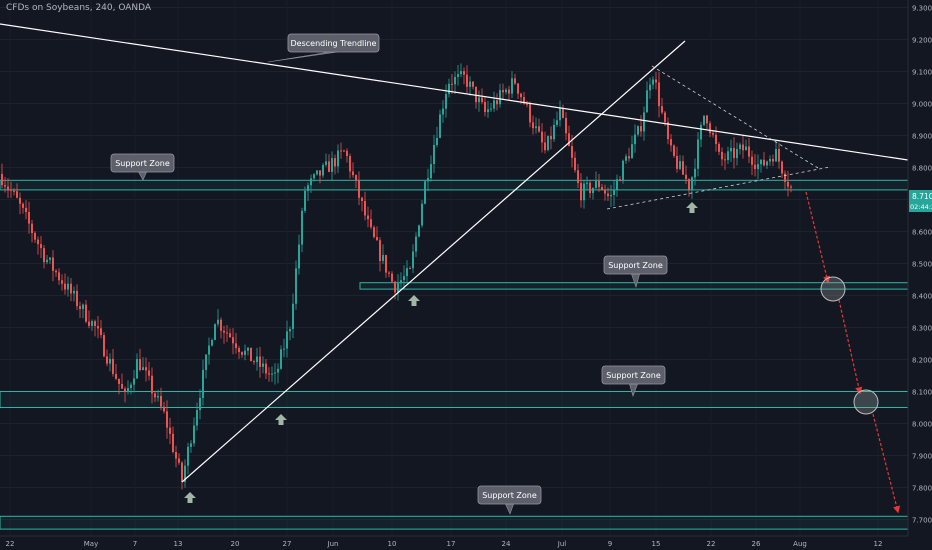 The image size is (932, 550). Describe the element at coordinates (91, 544) in the screenshot. I see `x-tick-label: May` at that location.